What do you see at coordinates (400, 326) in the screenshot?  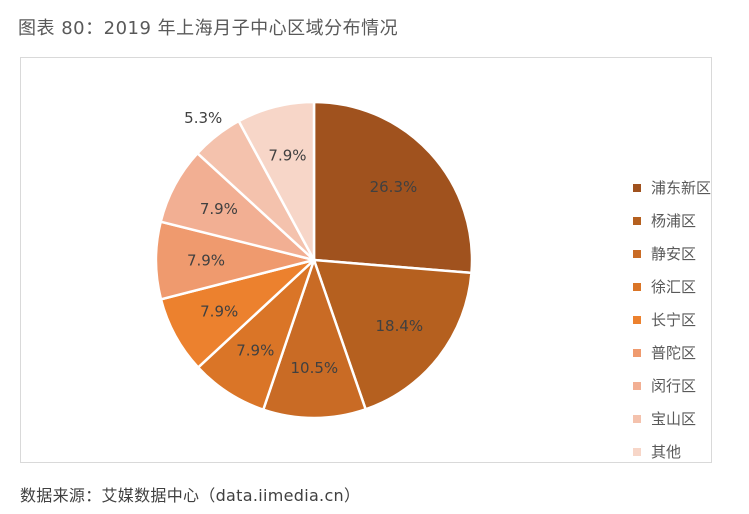 I see `data-label-2: 18.4%` at bounding box center [400, 326].